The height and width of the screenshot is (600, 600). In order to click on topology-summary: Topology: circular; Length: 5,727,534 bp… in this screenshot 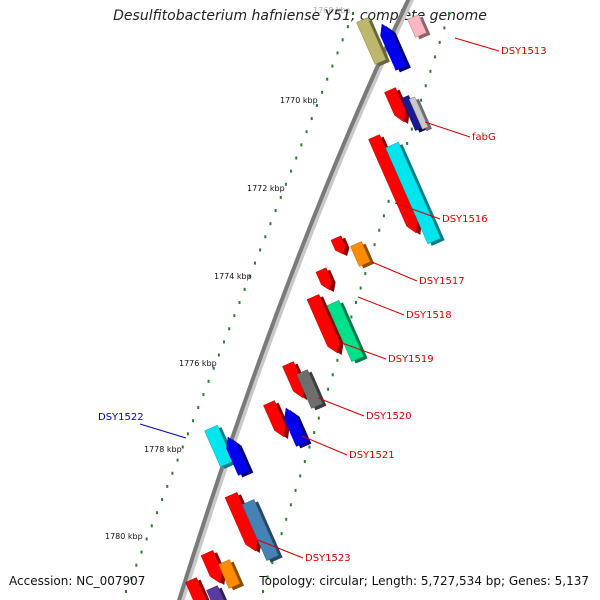, I will do `click(424, 581)`.